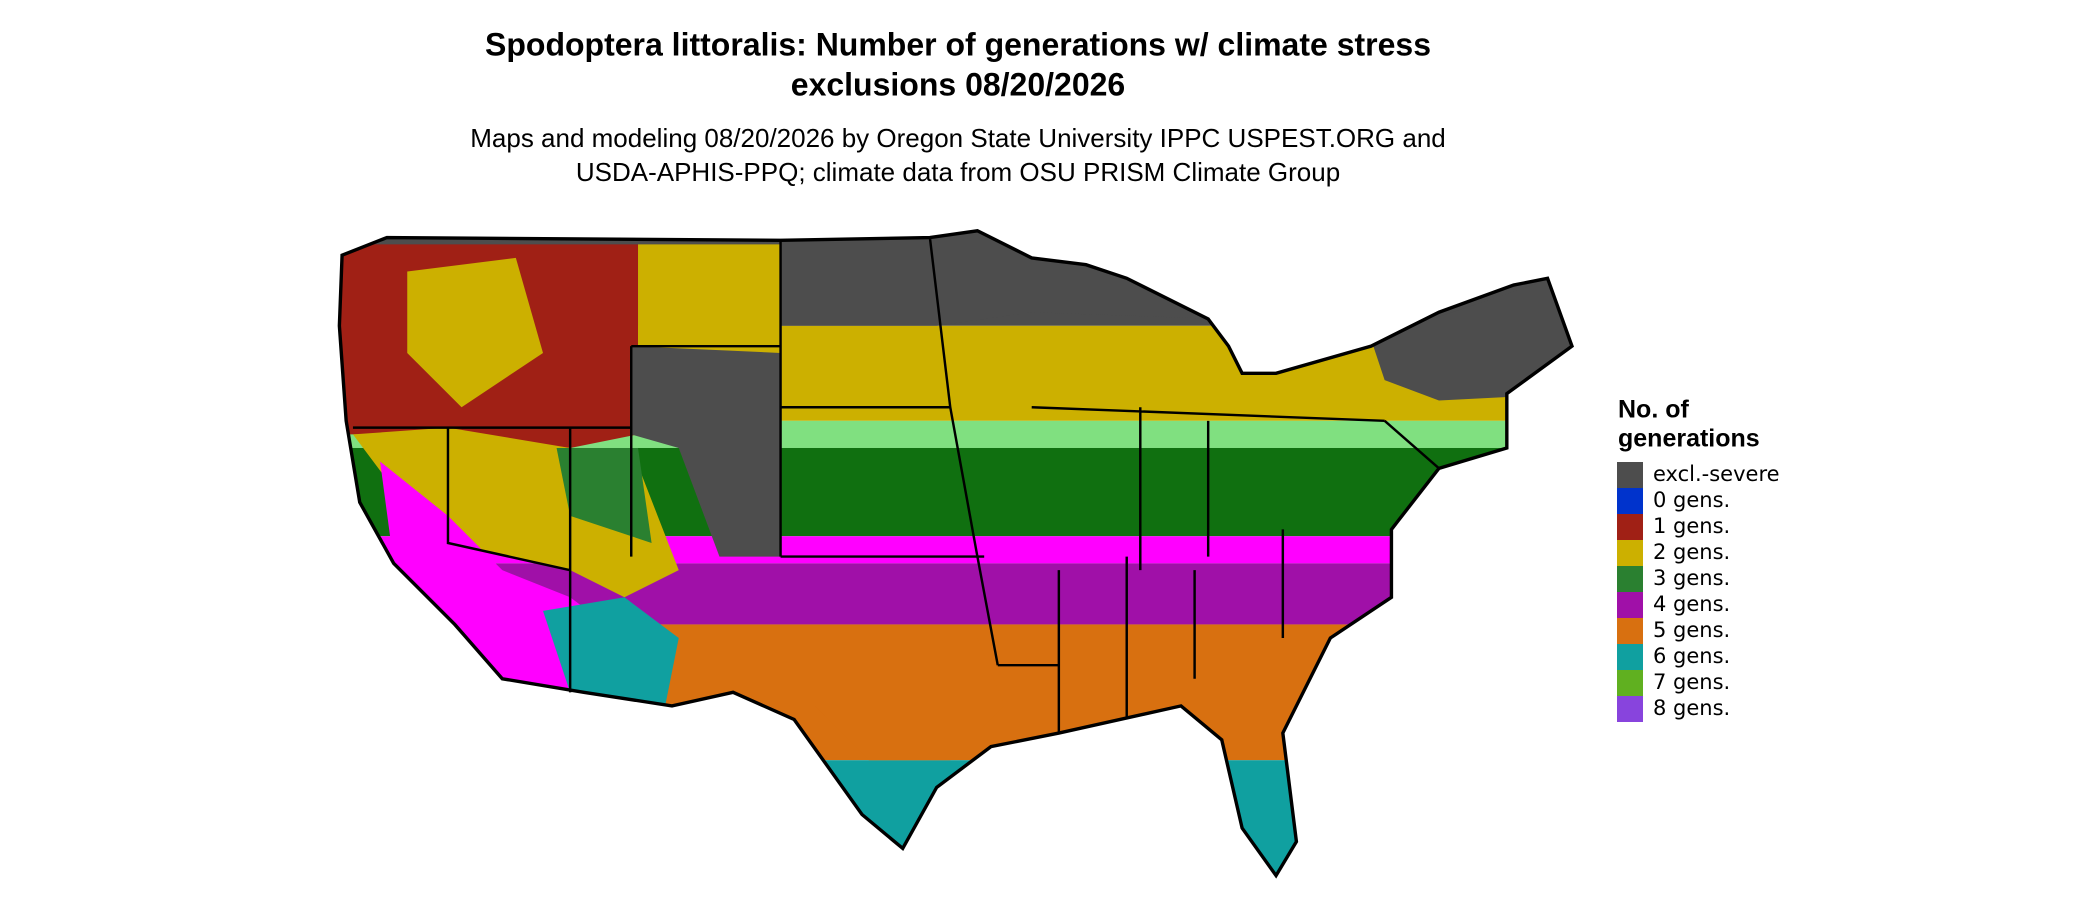  What do you see at coordinates (1691, 500) in the screenshot?
I see `legend-label: 0 gens.` at bounding box center [1691, 500].